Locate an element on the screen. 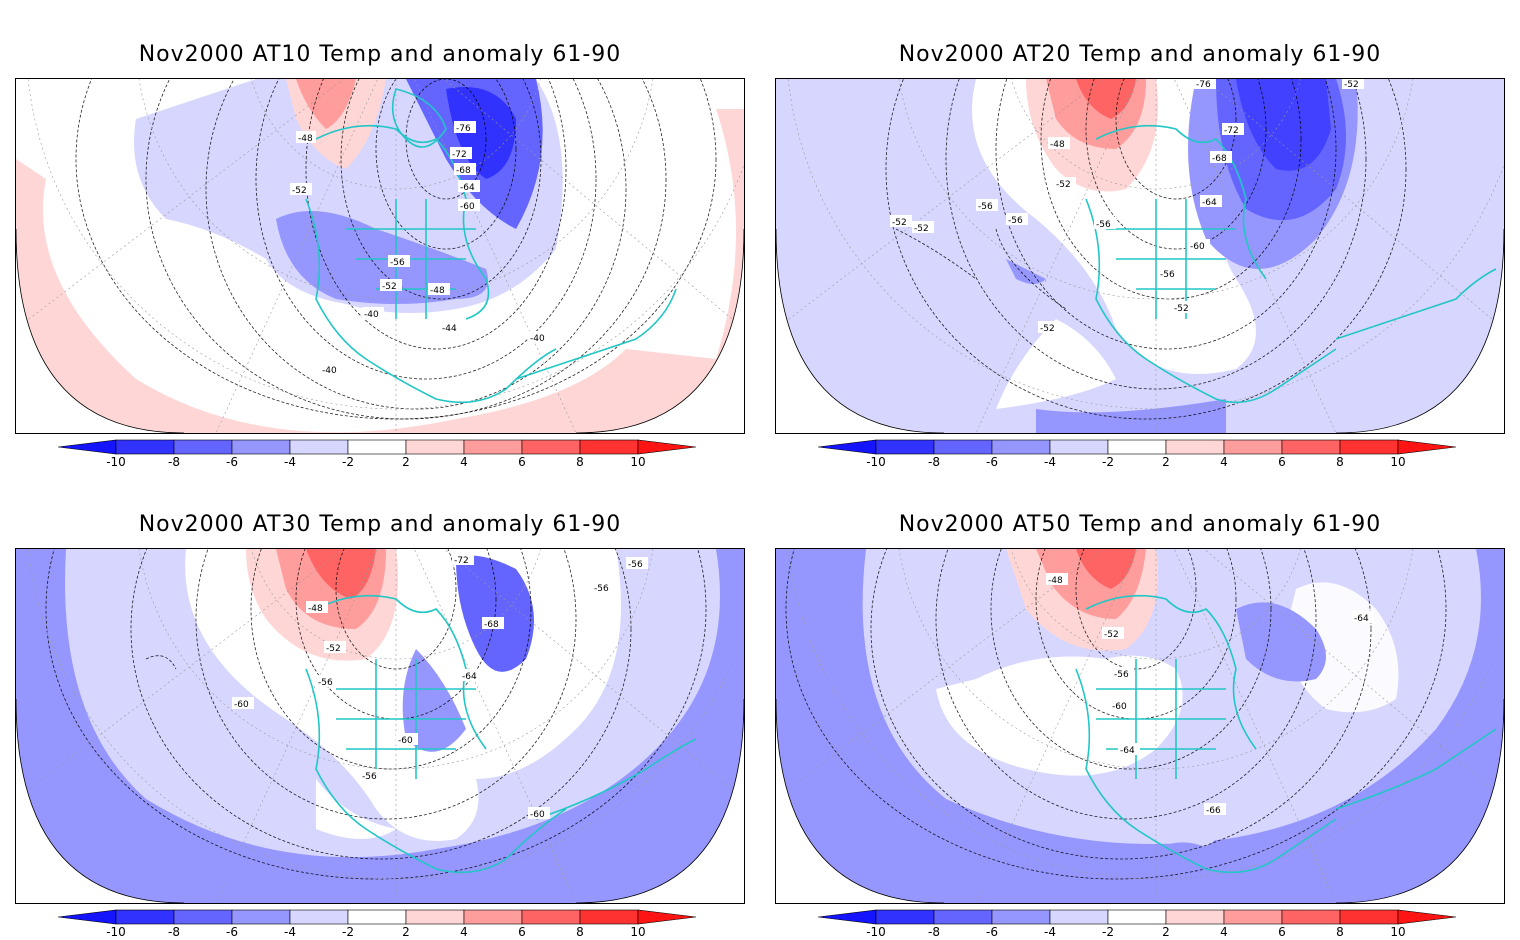 Image resolution: width=1520 pixels, height=940 pixels. panel-title: Nov2000 AT50 Temp and anomaly 61-90 is located at coordinates (1140, 524).